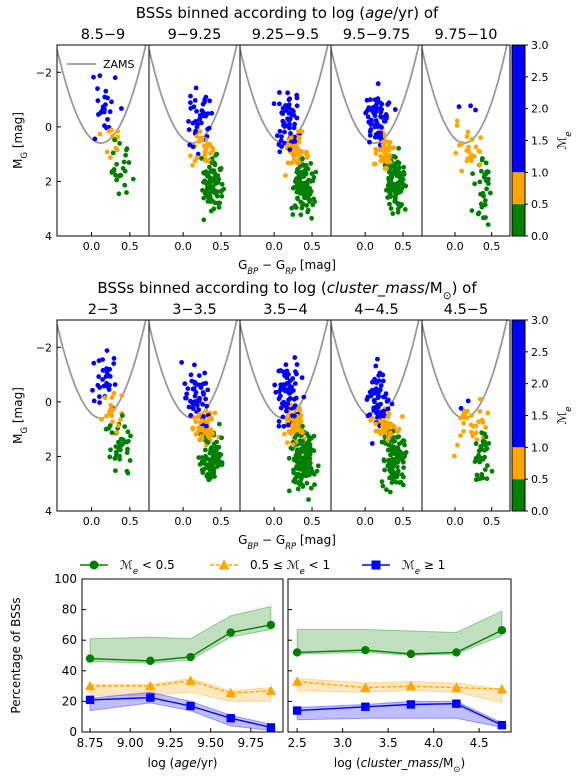  What do you see at coordinates (103, 415) in the screenshot?
I see `panel-frame` at bounding box center [103, 415].